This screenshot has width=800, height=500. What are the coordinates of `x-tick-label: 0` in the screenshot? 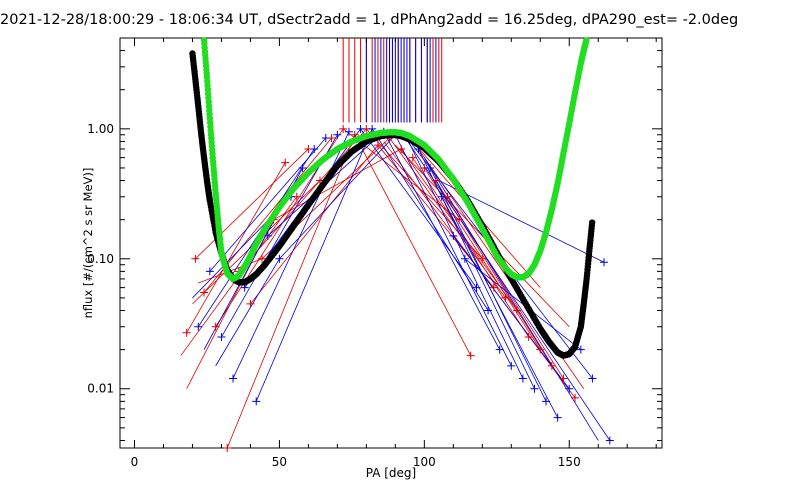 It's located at (135, 462).